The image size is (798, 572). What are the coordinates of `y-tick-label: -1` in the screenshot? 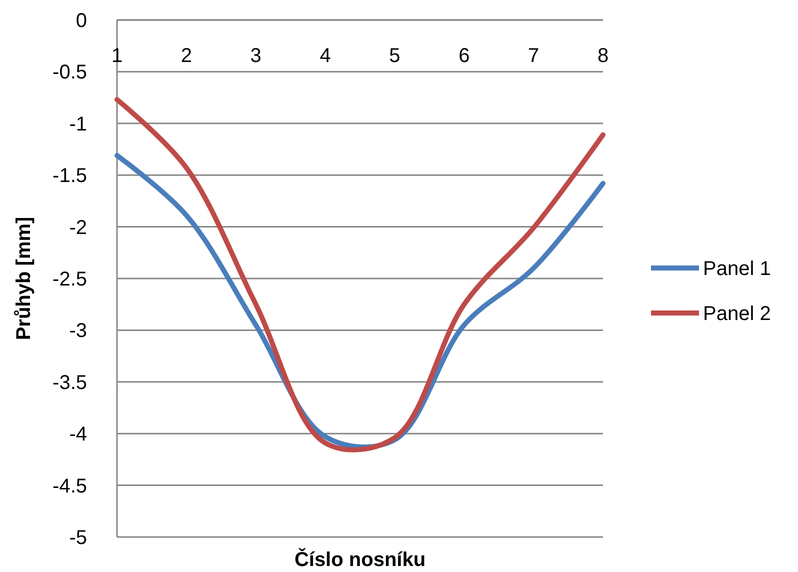 It's located at (78, 124).